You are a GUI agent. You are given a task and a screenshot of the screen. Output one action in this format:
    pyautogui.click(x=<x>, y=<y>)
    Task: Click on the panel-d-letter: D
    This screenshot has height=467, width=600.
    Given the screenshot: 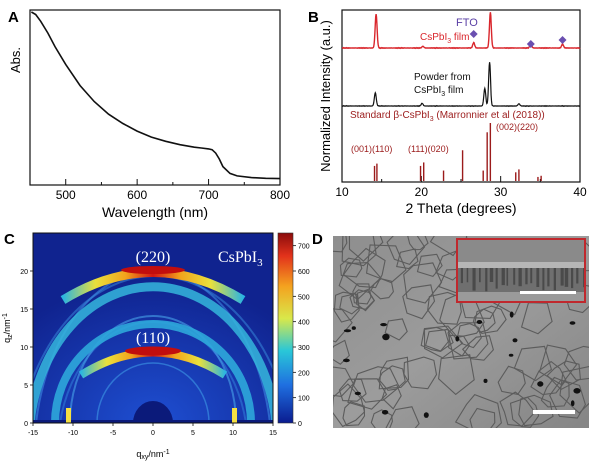 What is the action you would take?
    pyautogui.click(x=317, y=239)
    